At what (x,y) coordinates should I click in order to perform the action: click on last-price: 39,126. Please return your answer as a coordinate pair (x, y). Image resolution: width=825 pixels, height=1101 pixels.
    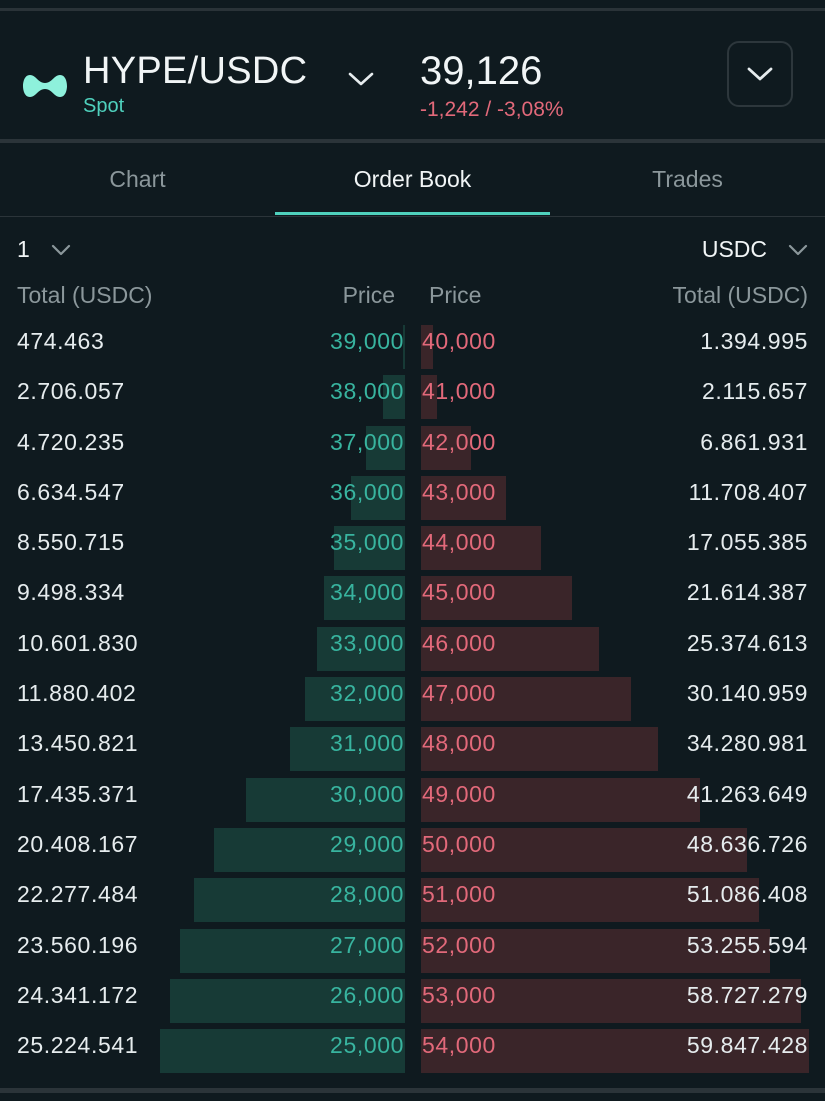
    Looking at the image, I should click on (481, 71).